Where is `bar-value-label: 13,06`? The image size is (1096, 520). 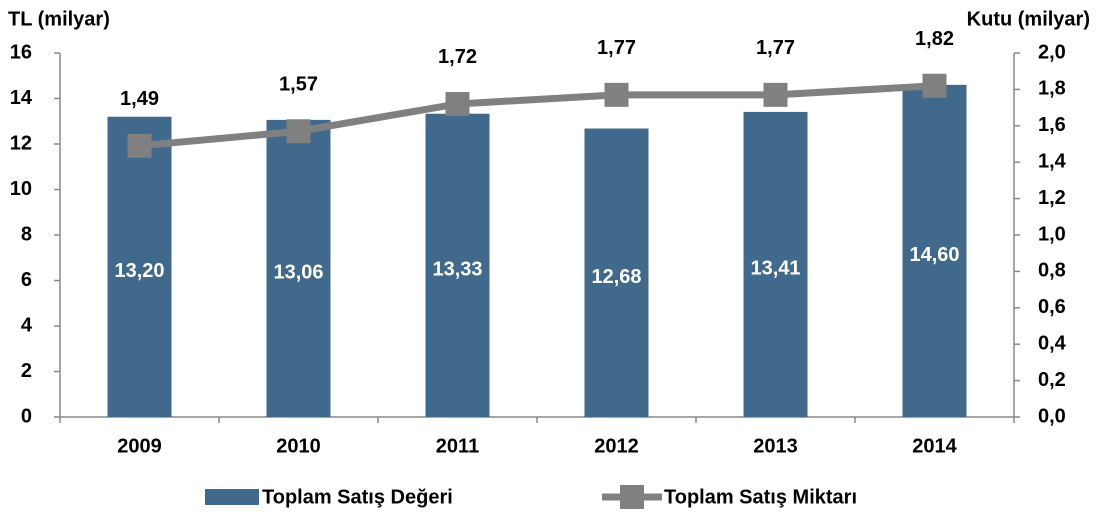 bar-value-label: 13,06 is located at coordinates (298, 273).